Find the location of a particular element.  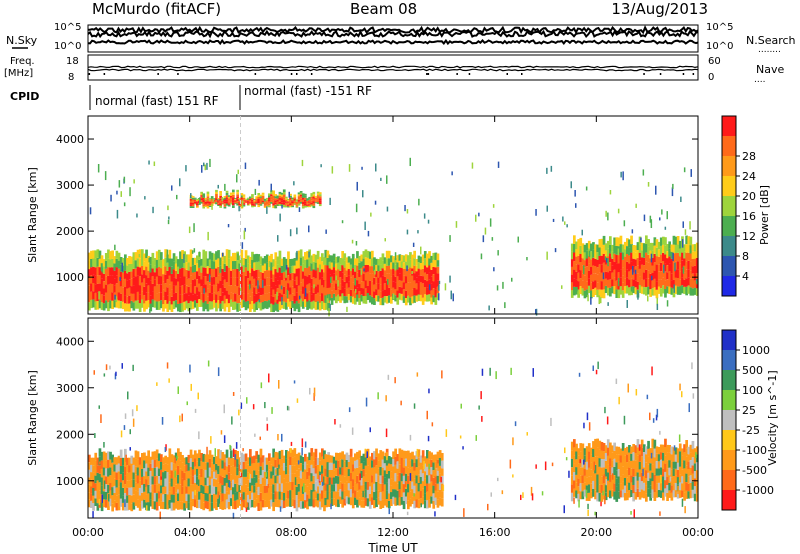

colorbar-tick-label: 24 is located at coordinates (749, 176).